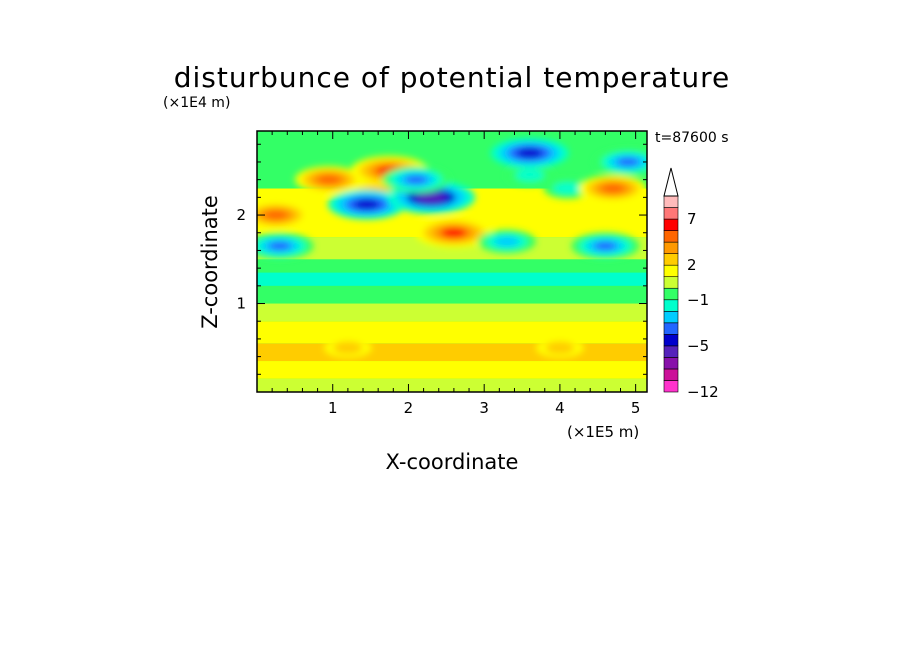 This screenshot has height=654, width=904. What do you see at coordinates (636, 408) in the screenshot?
I see `x-tick-label: 5` at bounding box center [636, 408].